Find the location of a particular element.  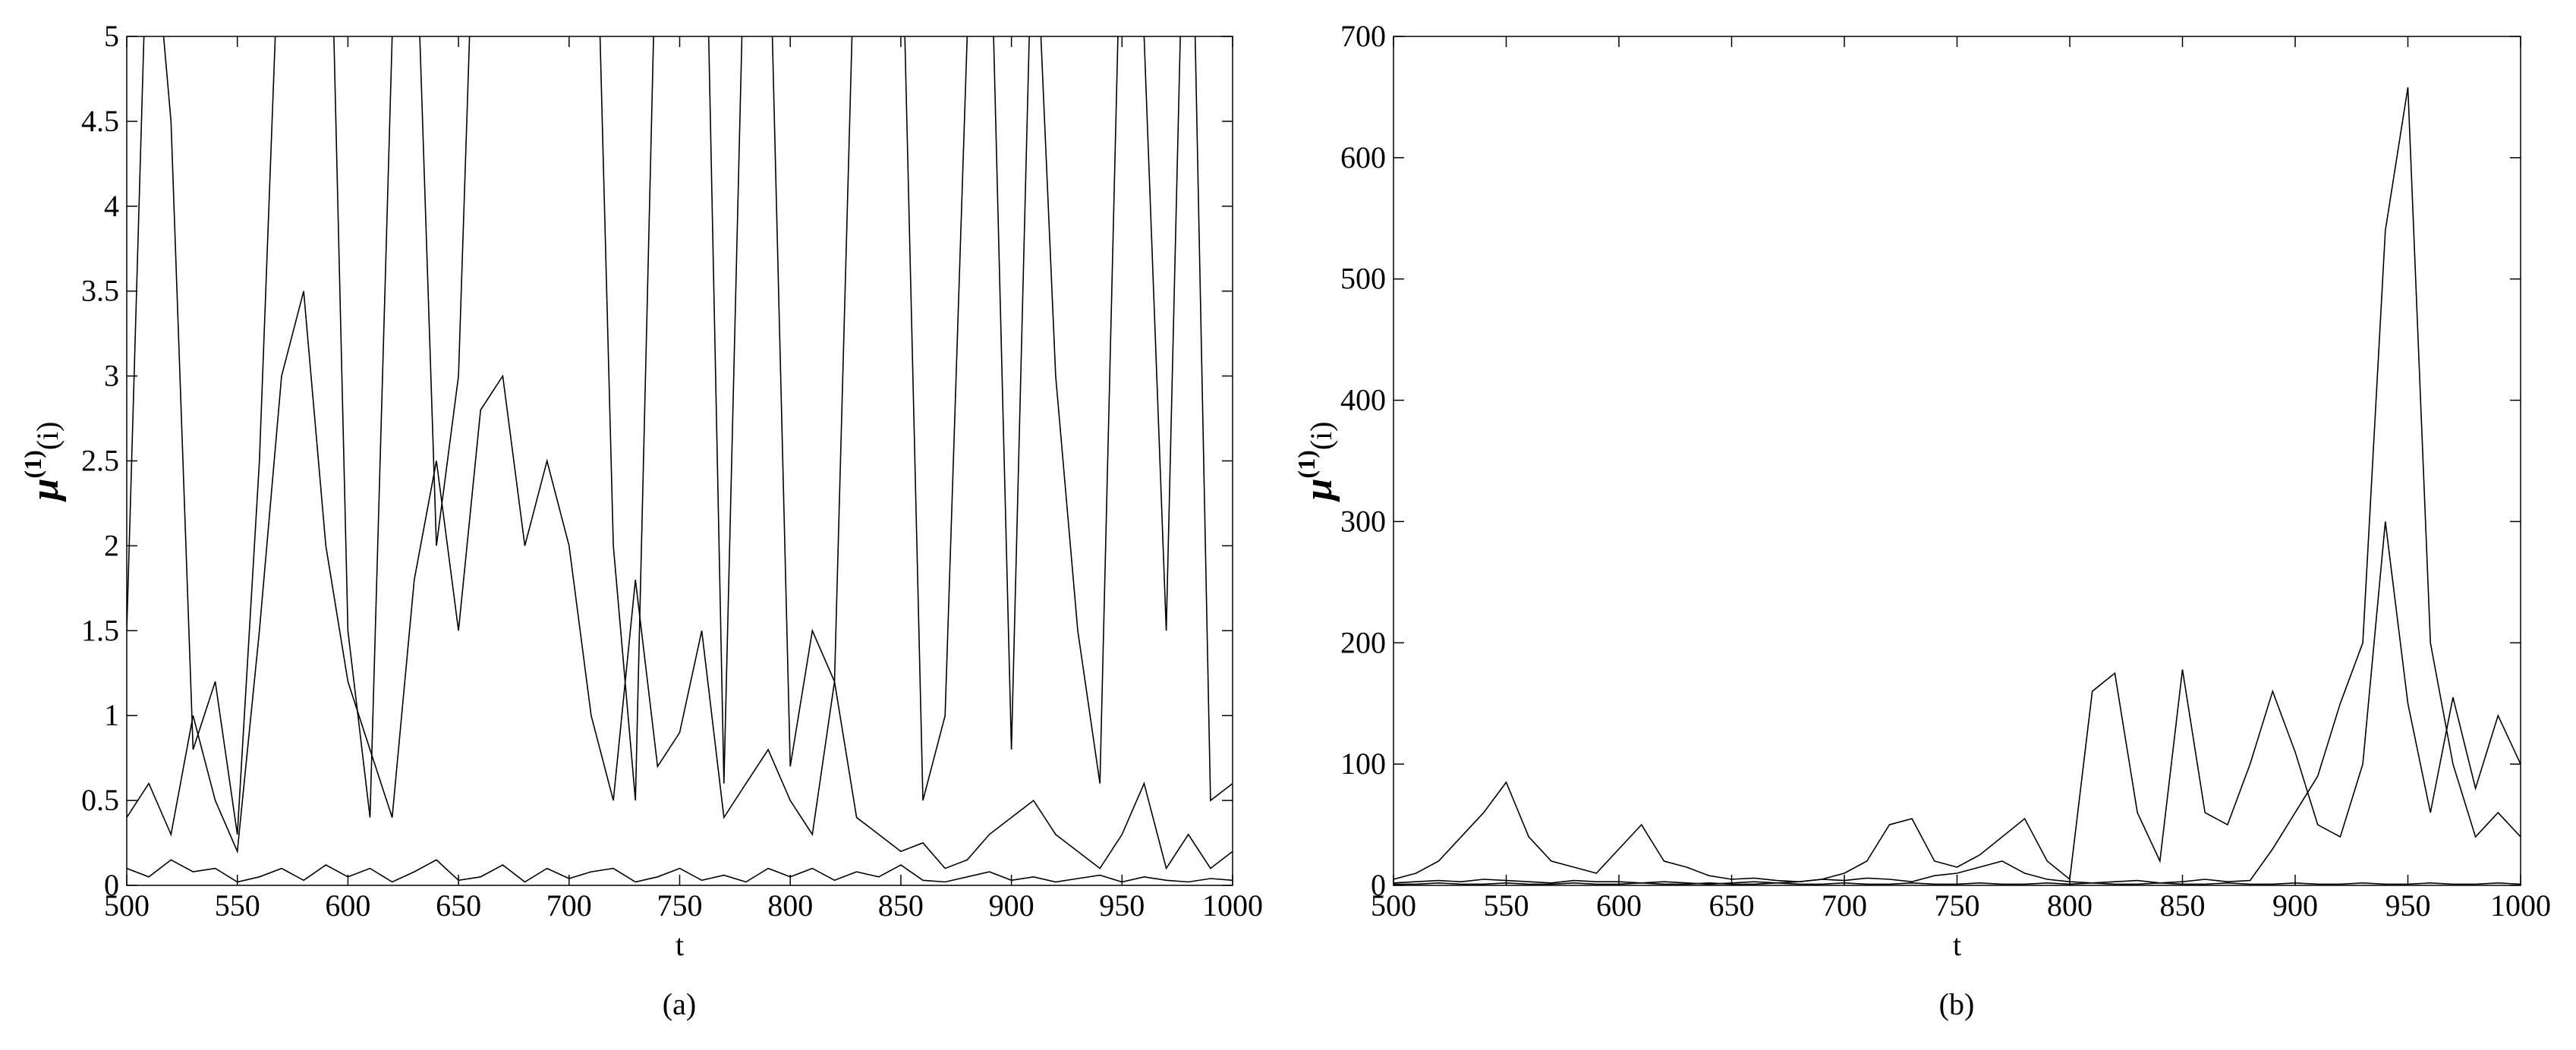

y-tick-label: 1.5 is located at coordinates (100, 630).